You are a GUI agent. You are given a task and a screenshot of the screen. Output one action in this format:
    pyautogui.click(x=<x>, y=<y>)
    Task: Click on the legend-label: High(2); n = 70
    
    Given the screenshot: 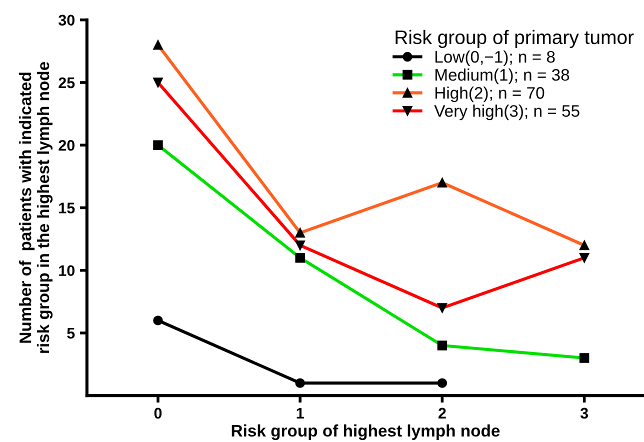 What is the action you would take?
    pyautogui.click(x=490, y=94)
    